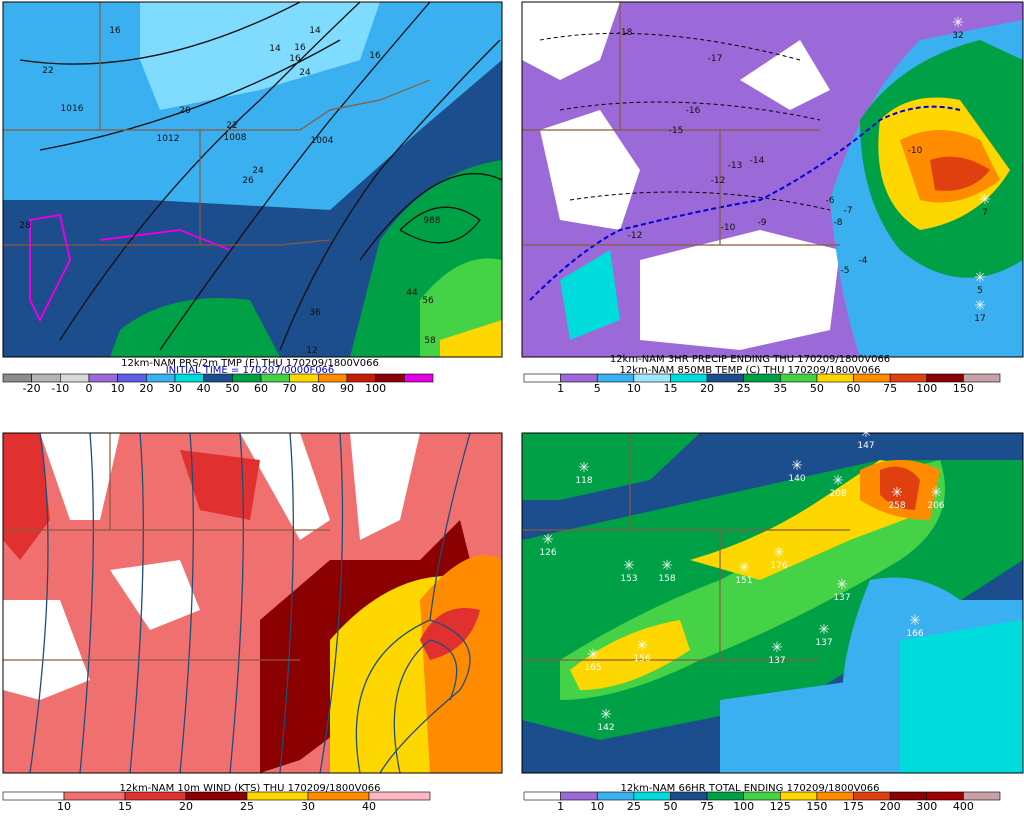 The image size is (1024, 819). Describe the element at coordinates (838, 223) in the screenshot. I see `map-label: -8` at that location.